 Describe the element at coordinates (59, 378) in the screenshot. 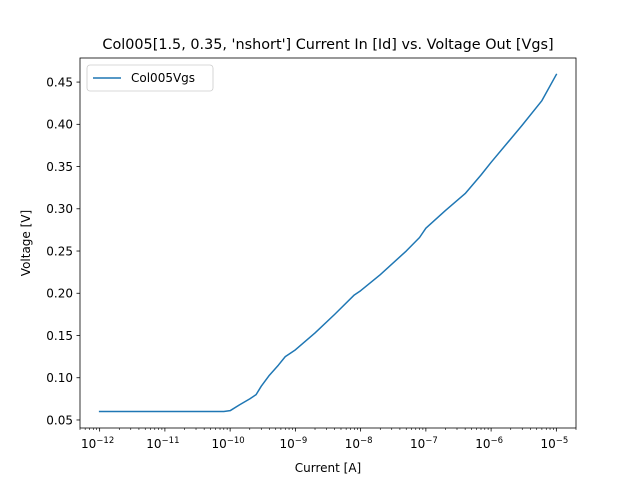

I see `y-tick-label: 0.10` at that location.